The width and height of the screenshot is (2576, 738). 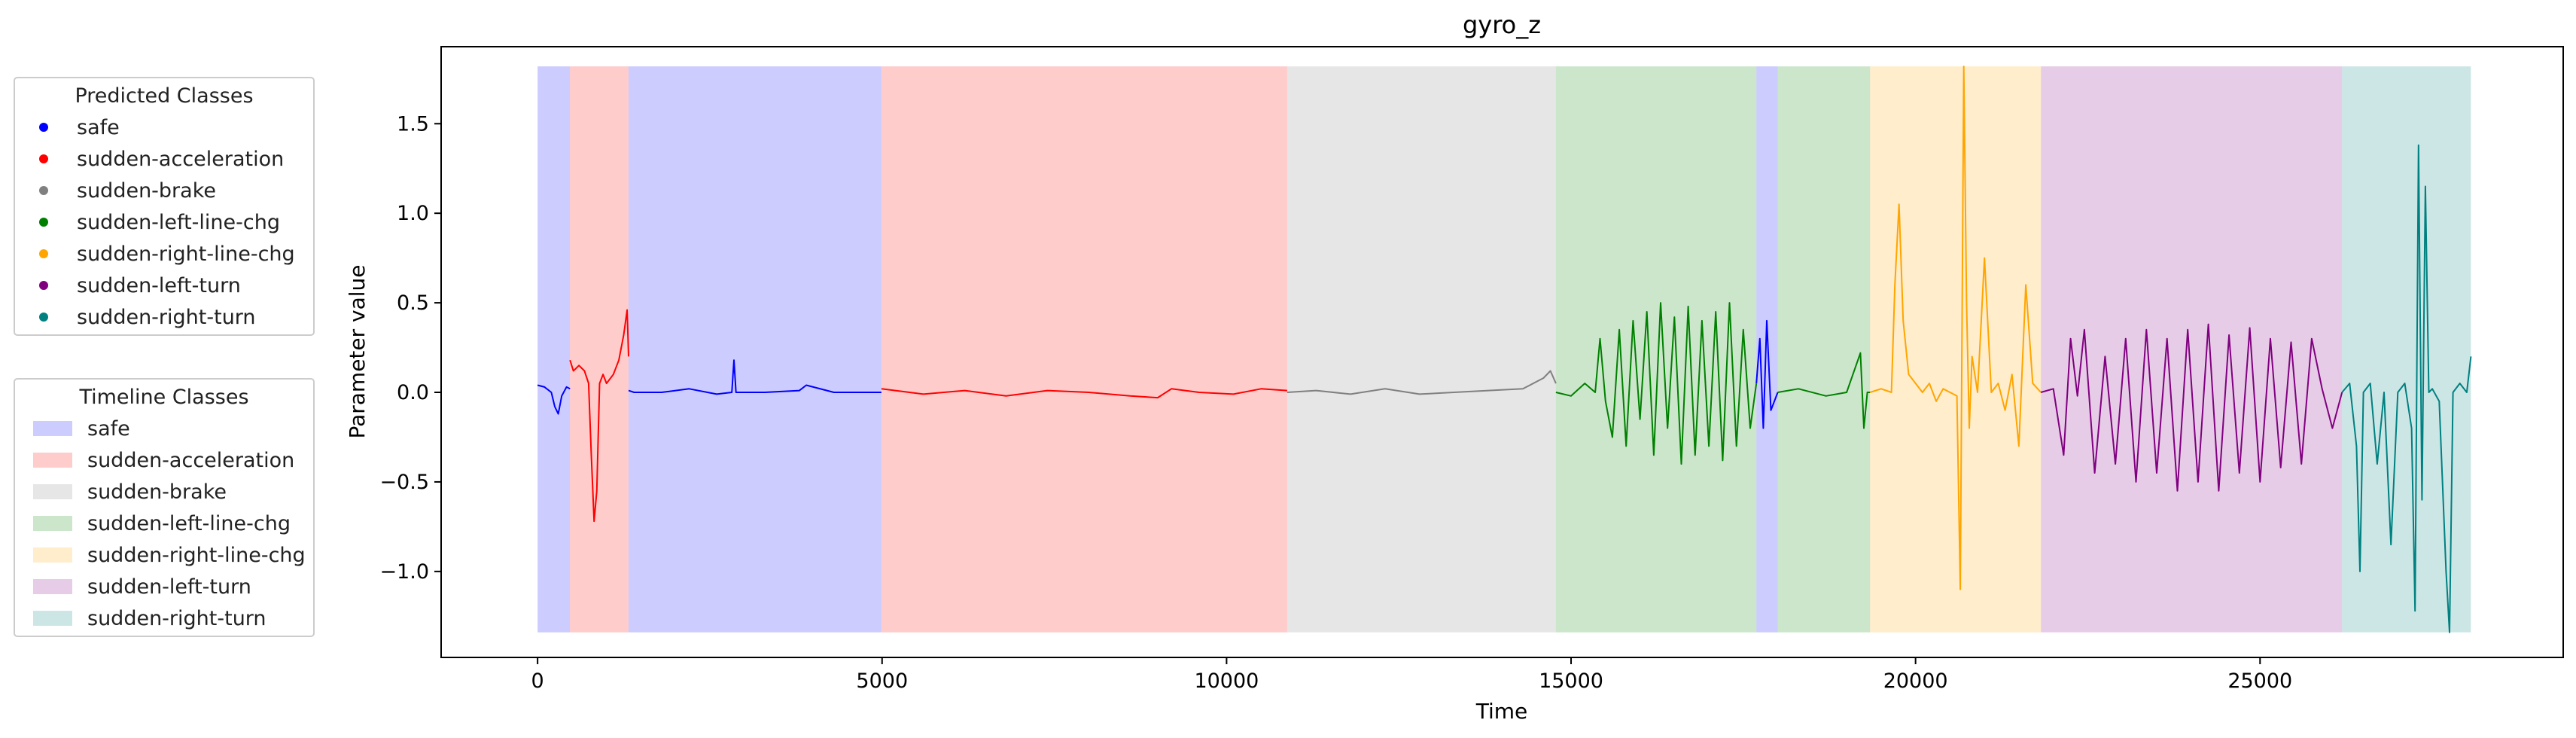 What do you see at coordinates (1916, 681) in the screenshot?
I see `x-tick-label: 20000` at bounding box center [1916, 681].